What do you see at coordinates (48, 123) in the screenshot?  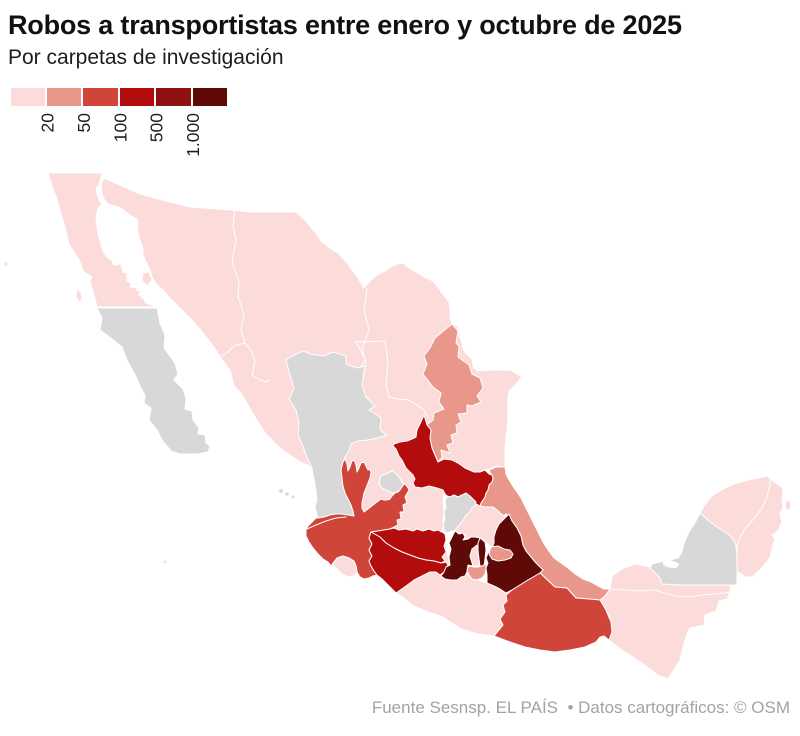 I see `svg-text: 20` at bounding box center [48, 123].